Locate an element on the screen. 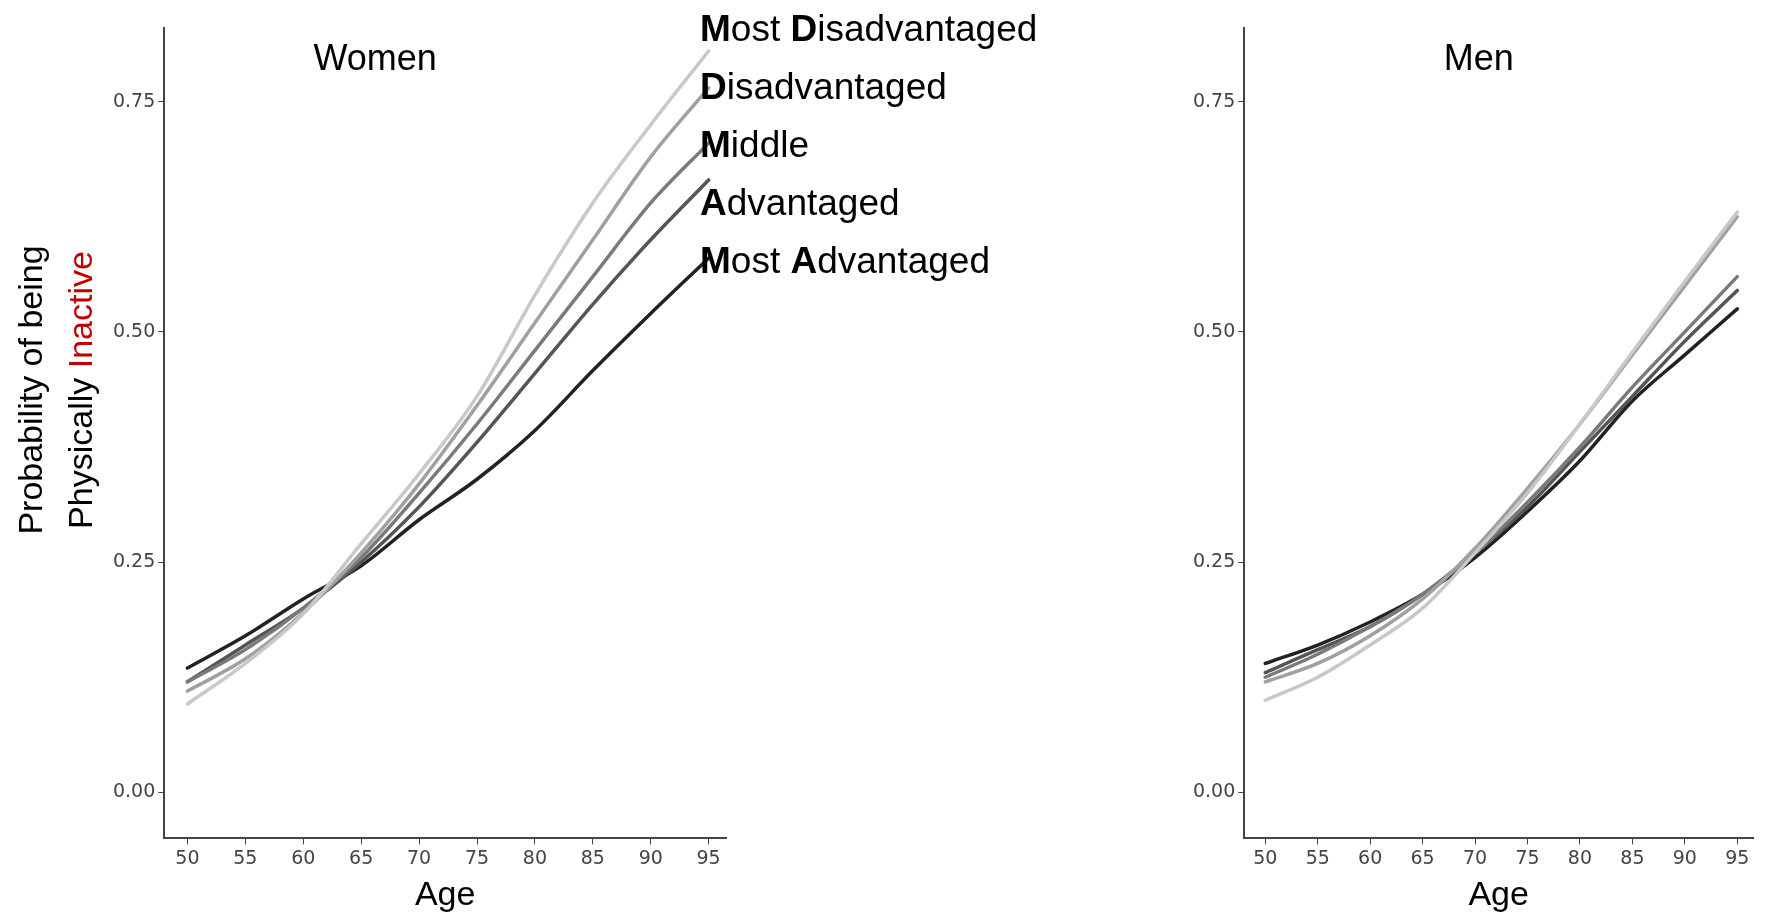  chart-title: Women is located at coordinates (375, 57).